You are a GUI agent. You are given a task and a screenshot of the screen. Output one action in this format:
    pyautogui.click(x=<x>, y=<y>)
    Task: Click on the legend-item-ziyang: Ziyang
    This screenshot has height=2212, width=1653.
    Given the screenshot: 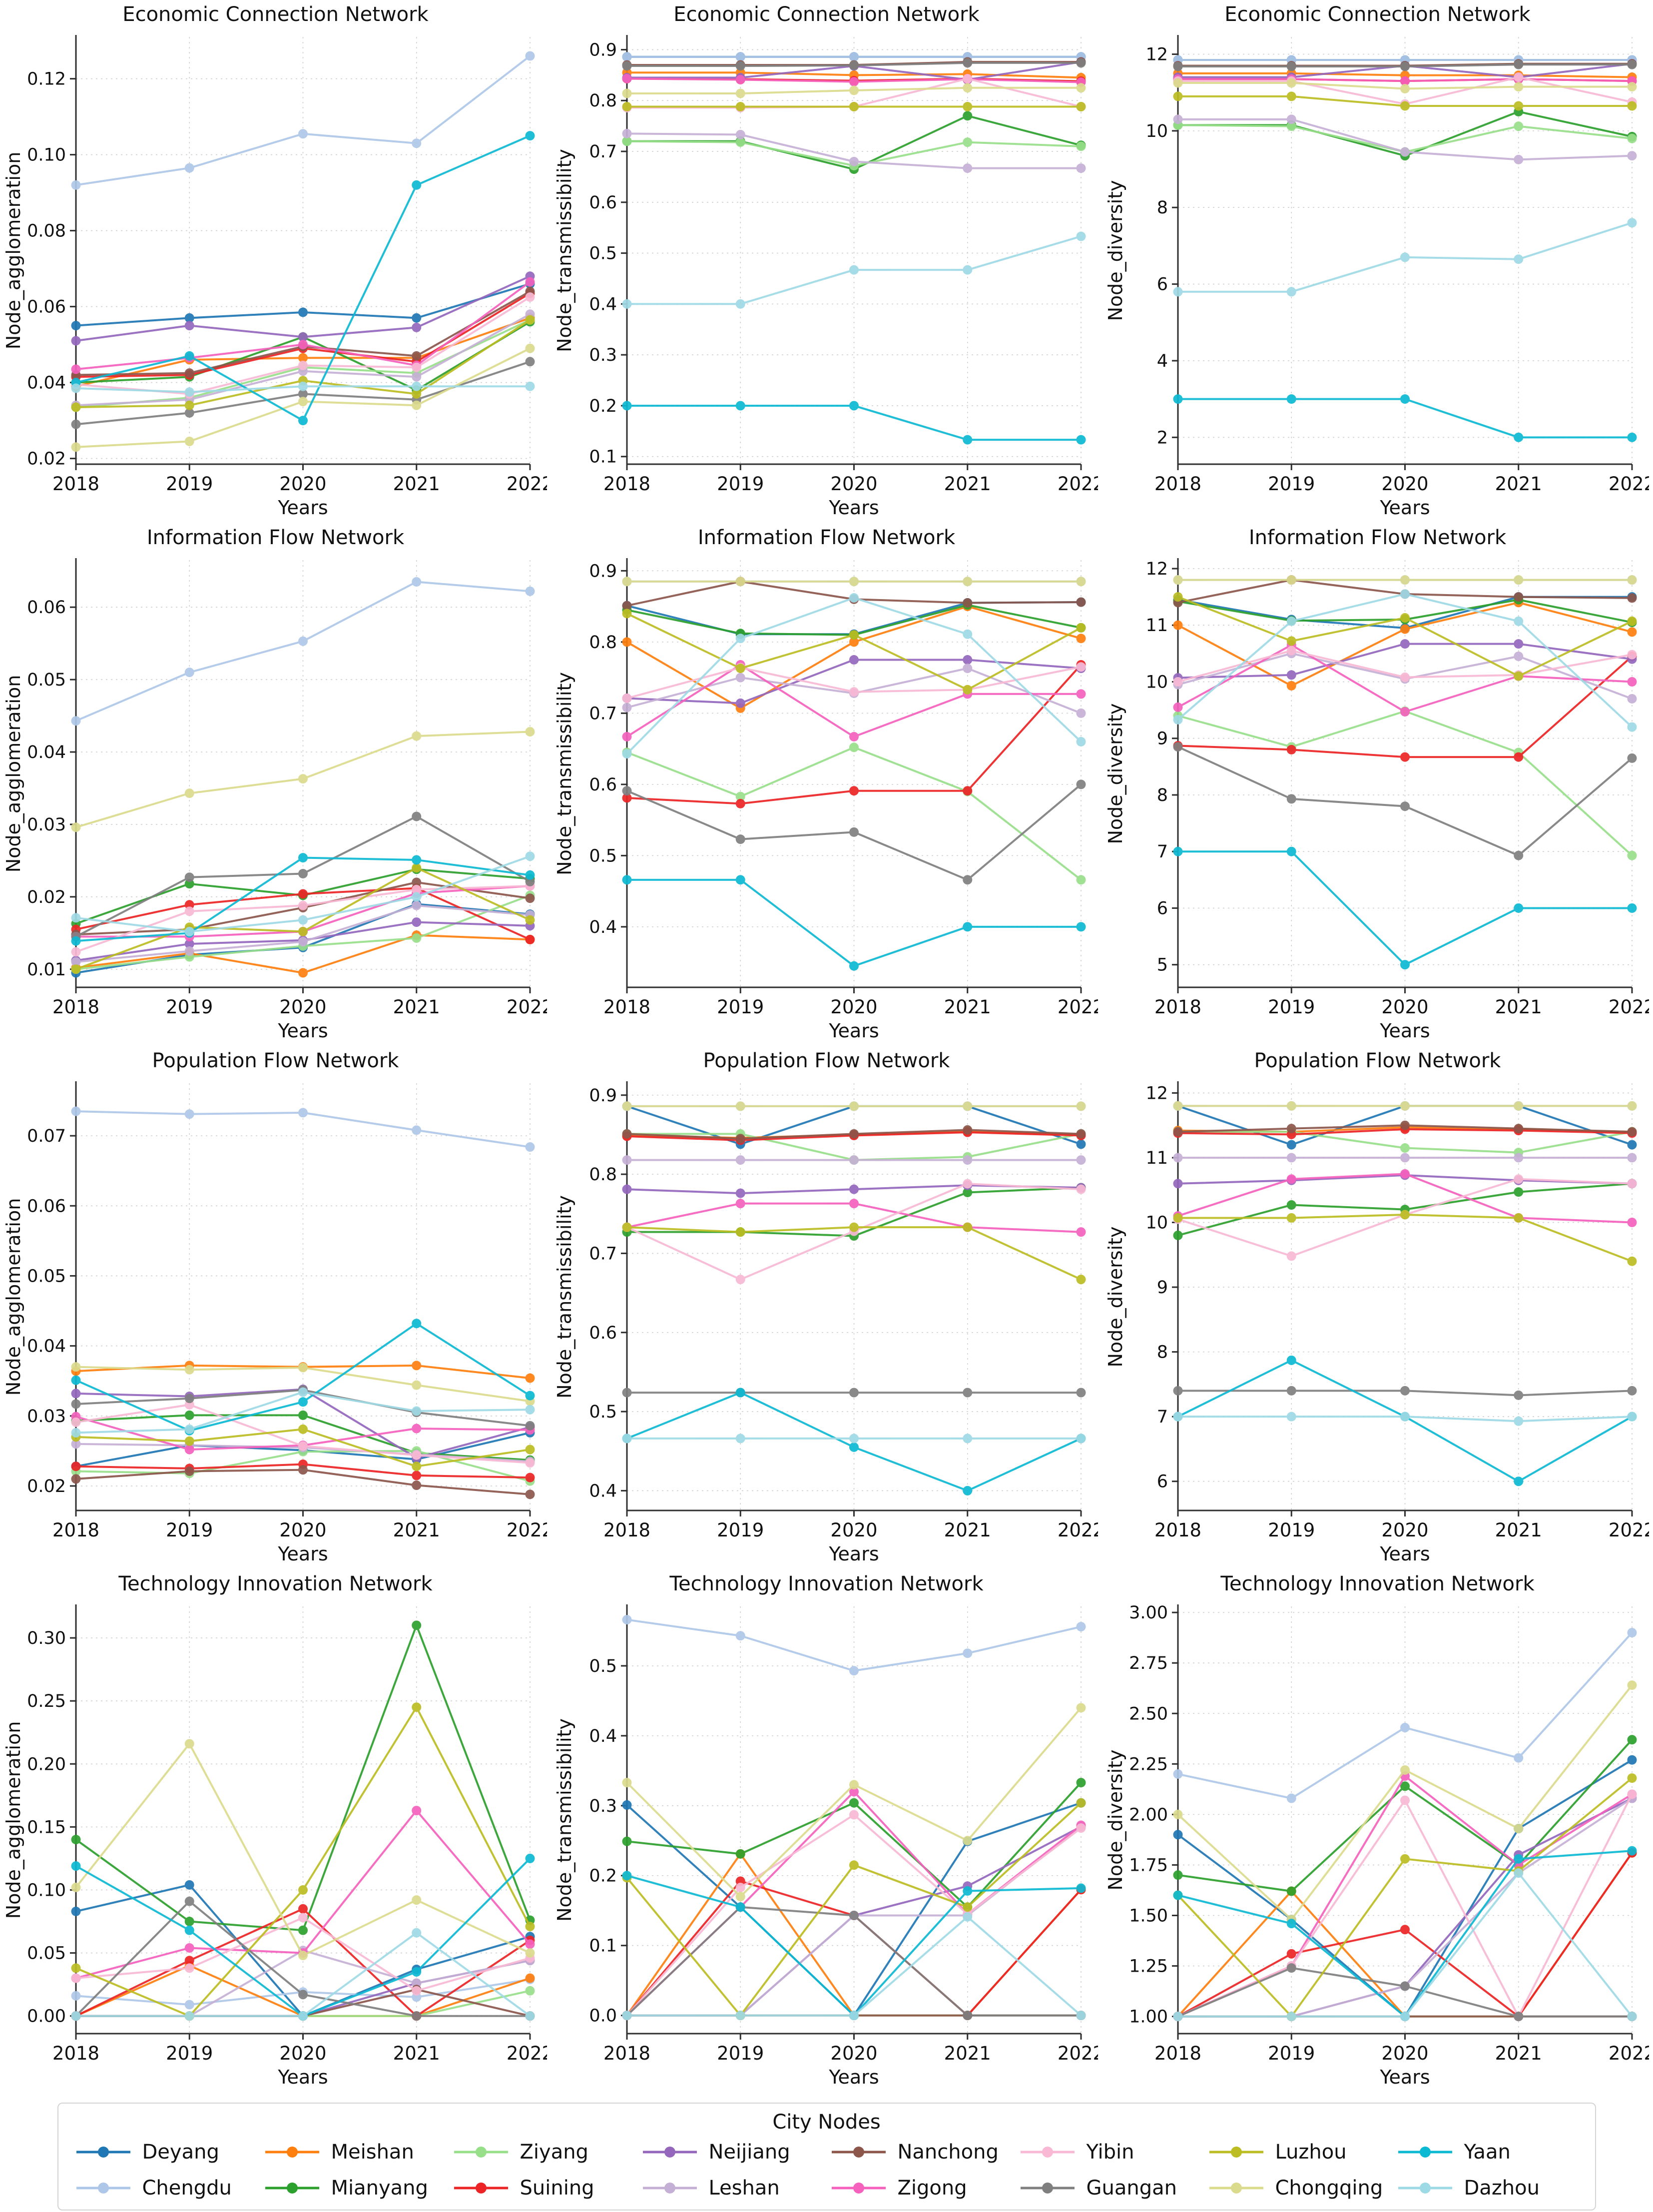 What is the action you would take?
    pyautogui.click(x=543, y=2153)
    